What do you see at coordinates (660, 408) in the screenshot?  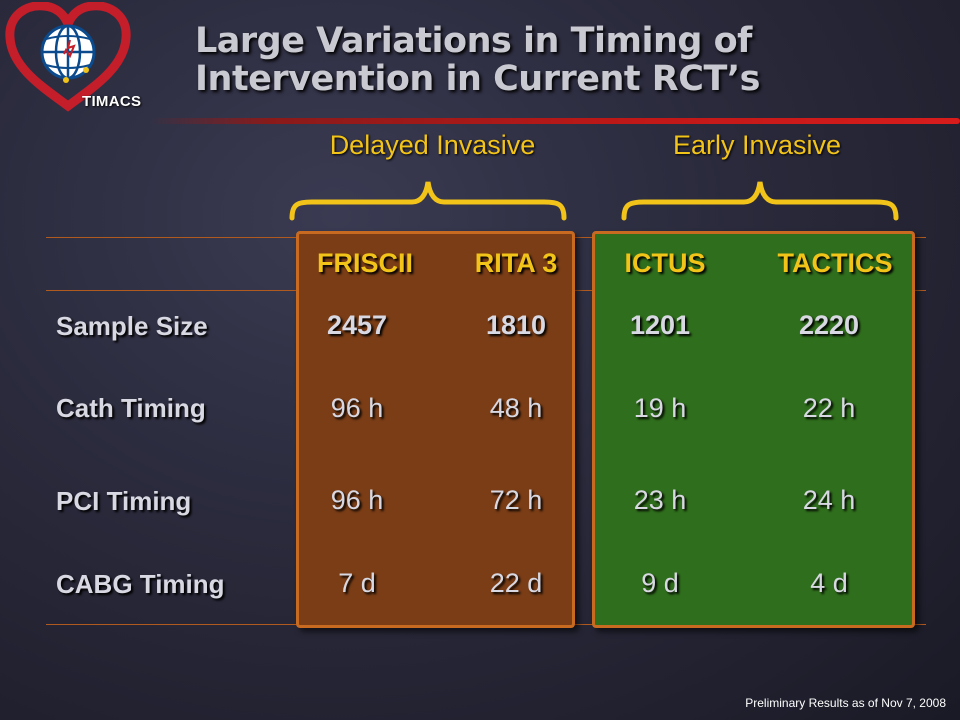 I see `table-cell: 19 h` at bounding box center [660, 408].